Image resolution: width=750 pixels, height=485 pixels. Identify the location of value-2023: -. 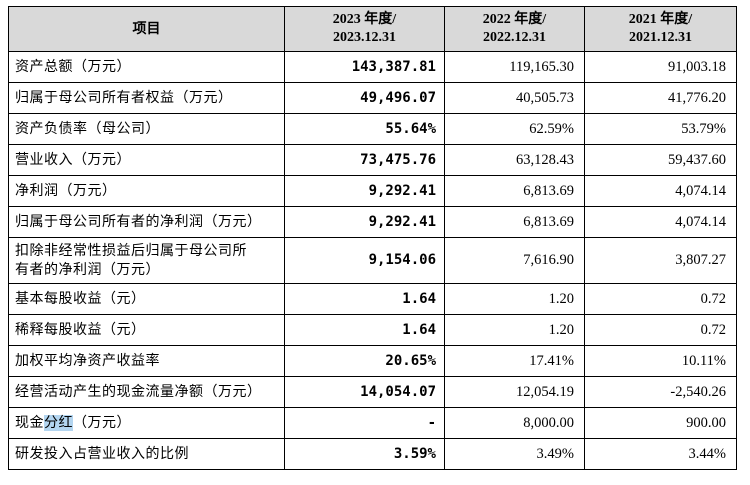
(364, 423).